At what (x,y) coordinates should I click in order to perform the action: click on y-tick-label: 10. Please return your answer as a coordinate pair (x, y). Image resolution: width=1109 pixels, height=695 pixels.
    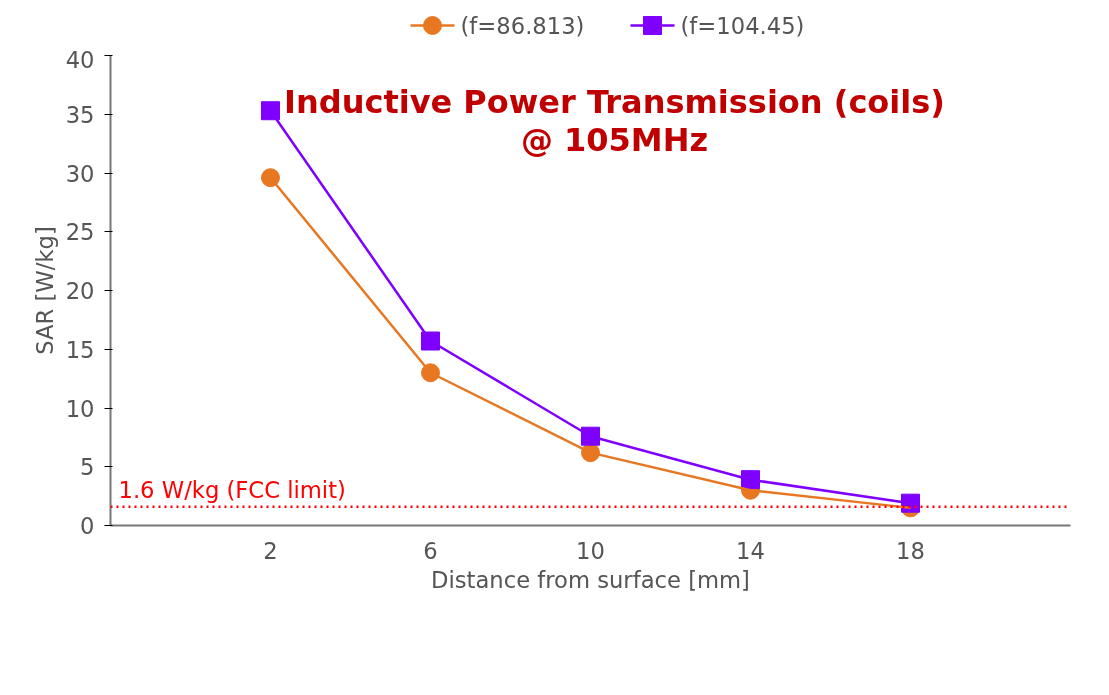
    Looking at the image, I should click on (80, 408).